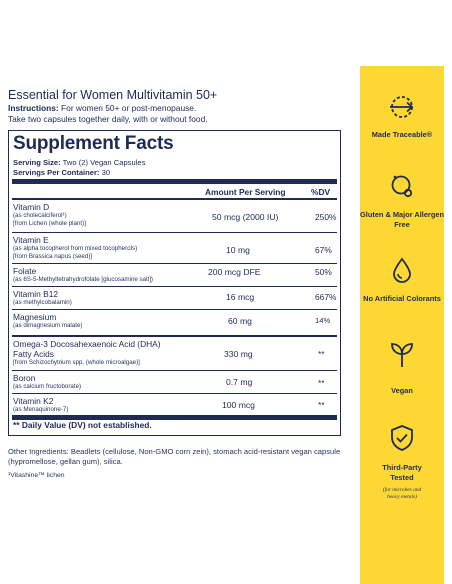 This screenshot has width=452, height=584. What do you see at coordinates (245, 217) in the screenshot?
I see `nutrient-amount: 50 mcg (2000 IU)` at bounding box center [245, 217].